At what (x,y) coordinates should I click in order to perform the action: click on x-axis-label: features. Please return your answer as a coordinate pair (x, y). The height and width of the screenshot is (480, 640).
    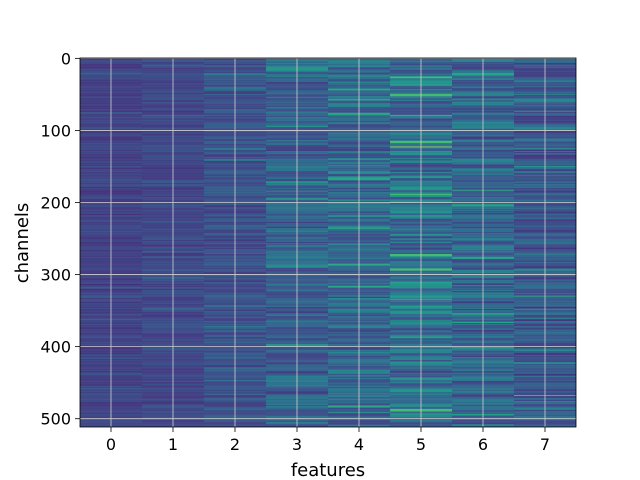
    Looking at the image, I should click on (328, 470).